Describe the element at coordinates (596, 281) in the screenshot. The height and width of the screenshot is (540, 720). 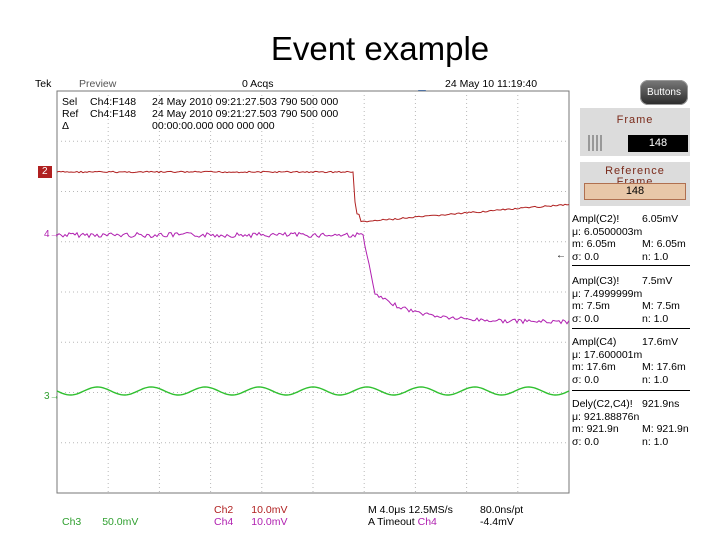
I see `meas-title: Ampl(C3)!` at that location.